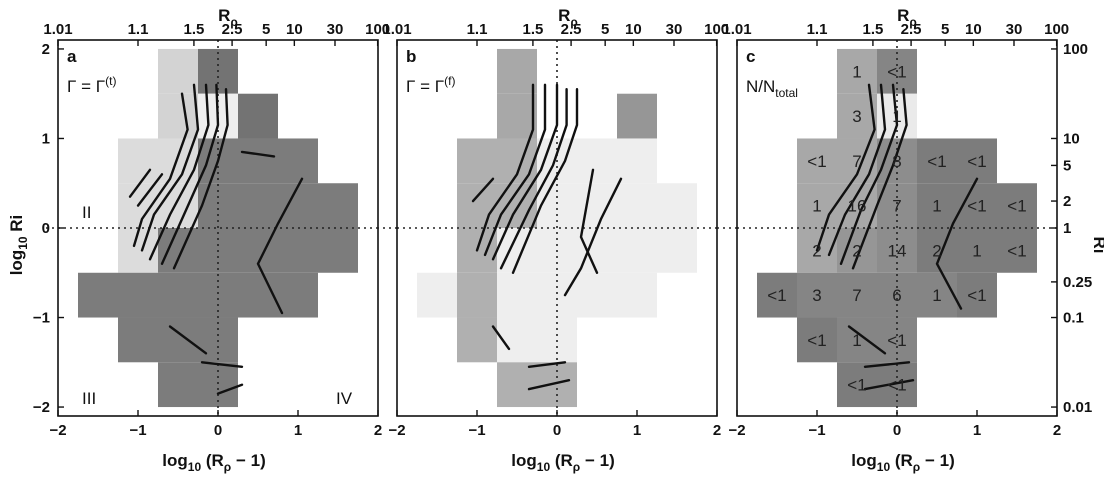 The height and width of the screenshot is (480, 1104). What do you see at coordinates (344, 398) in the screenshot?
I see `region-label-IV: IV` at bounding box center [344, 398].